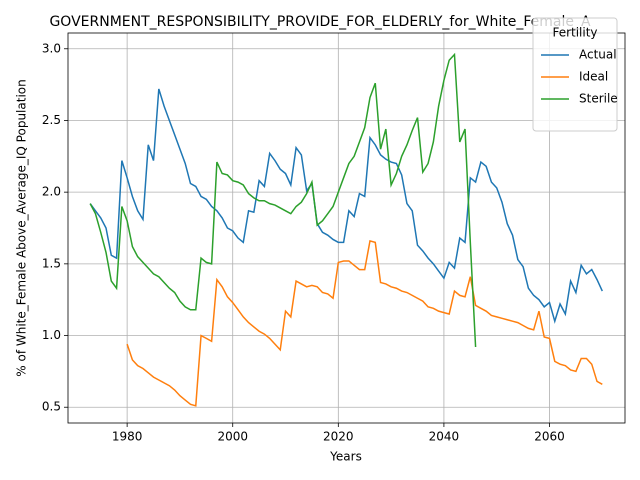 This screenshot has width=640, height=480. I want to click on y-tick-label: 1.5, so click(51, 263).